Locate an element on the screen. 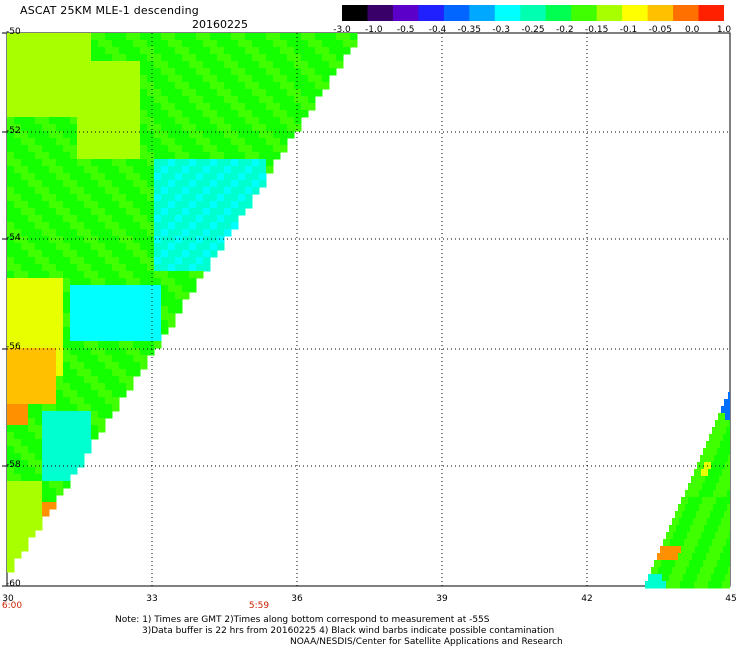 The height and width of the screenshot is (650, 740). time-label-mid: 5:59 is located at coordinates (259, 606).